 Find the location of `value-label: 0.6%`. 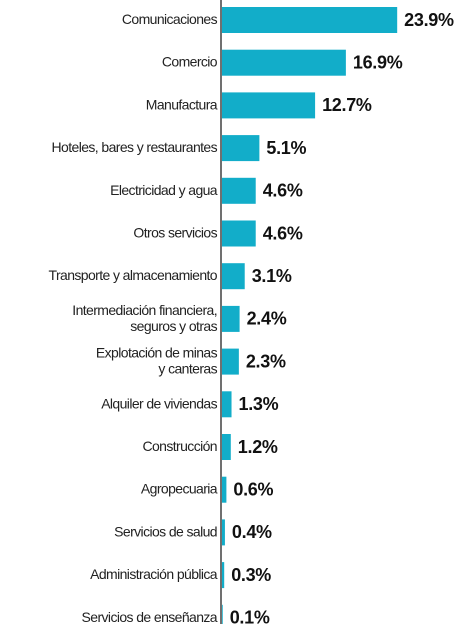

value-label: 0.6% is located at coordinates (253, 489).